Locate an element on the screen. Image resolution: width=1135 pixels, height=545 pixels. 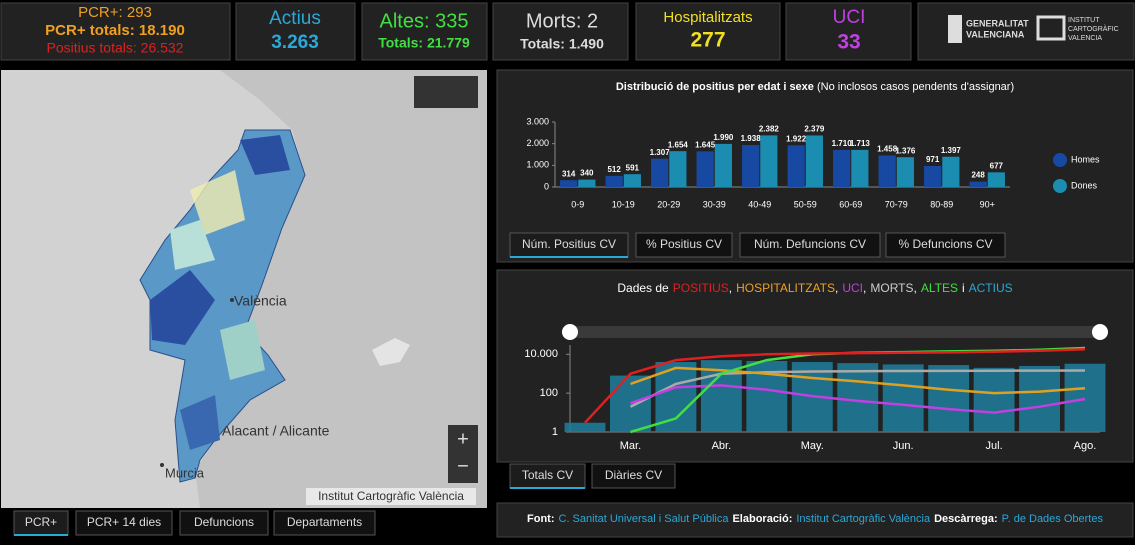
x-tick-label: 70-79 is located at coordinates (896, 204).